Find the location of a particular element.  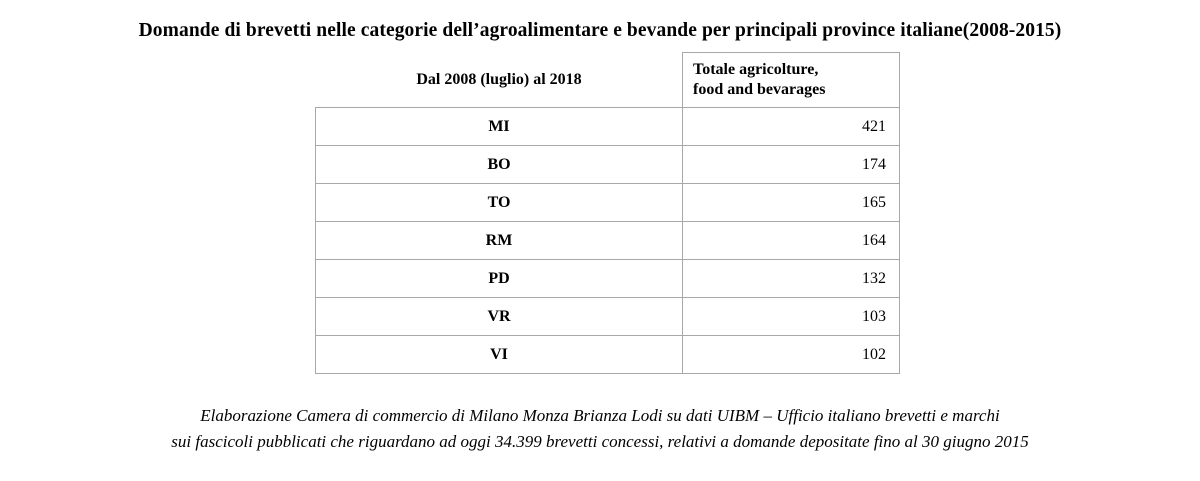

province-code: MI is located at coordinates (499, 126).